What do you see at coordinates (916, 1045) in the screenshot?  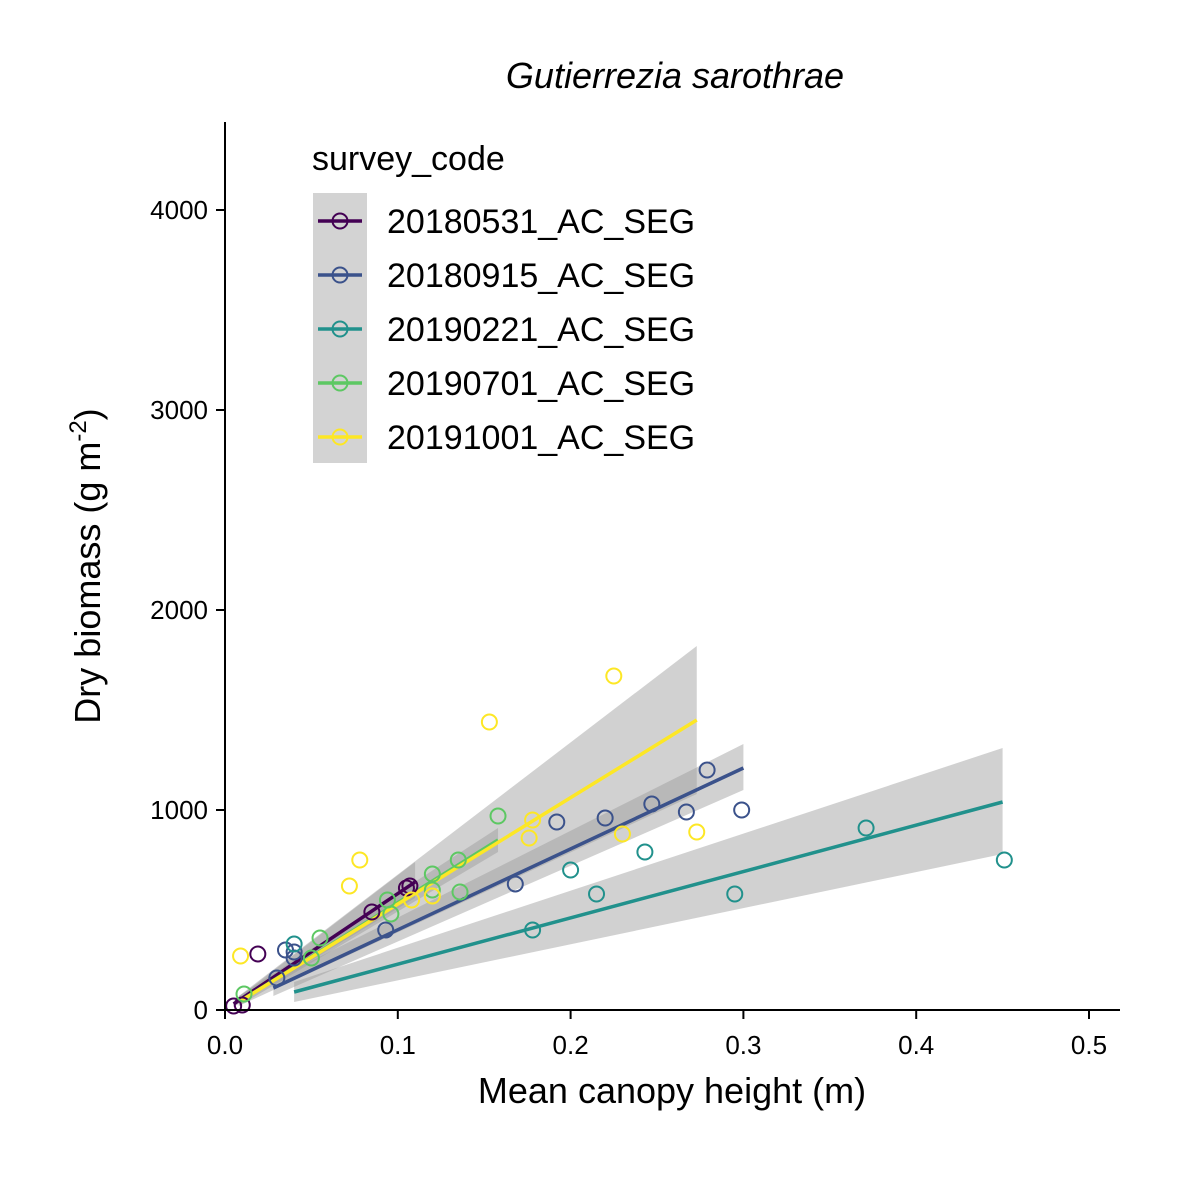 I see `x-tick-label: 0.4` at bounding box center [916, 1045].